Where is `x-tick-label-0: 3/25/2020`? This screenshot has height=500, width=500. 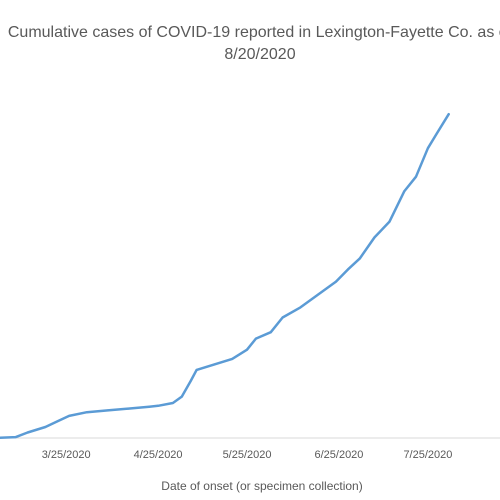 x-tick-label-0: 3/25/2020 is located at coordinates (66, 455).